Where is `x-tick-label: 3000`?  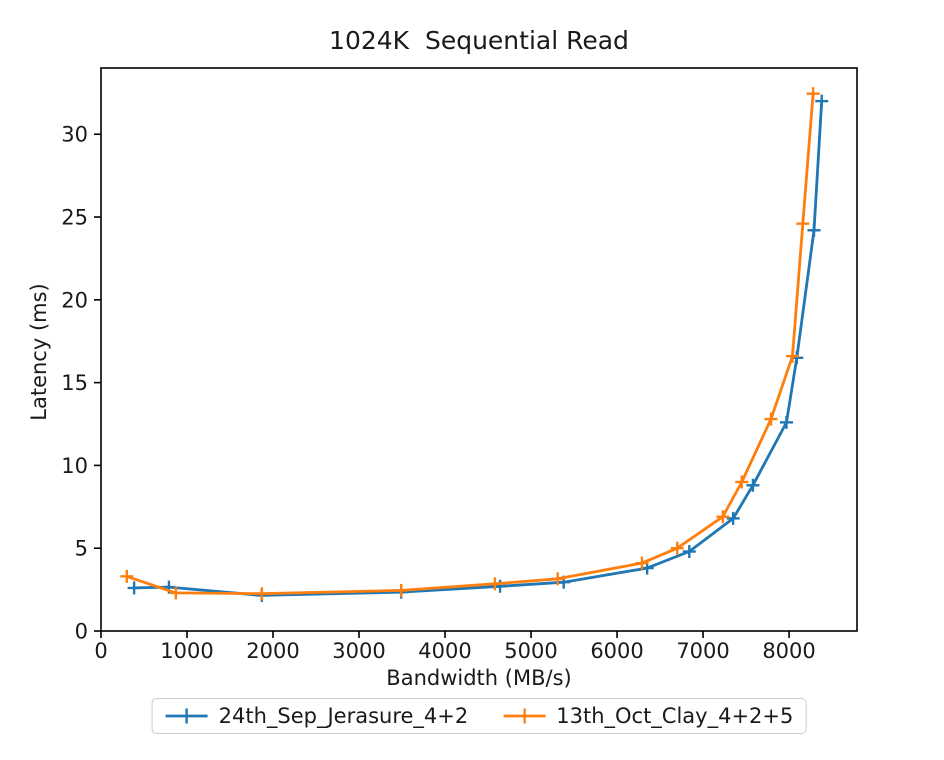
x-tick-label: 3000 is located at coordinates (358, 651).